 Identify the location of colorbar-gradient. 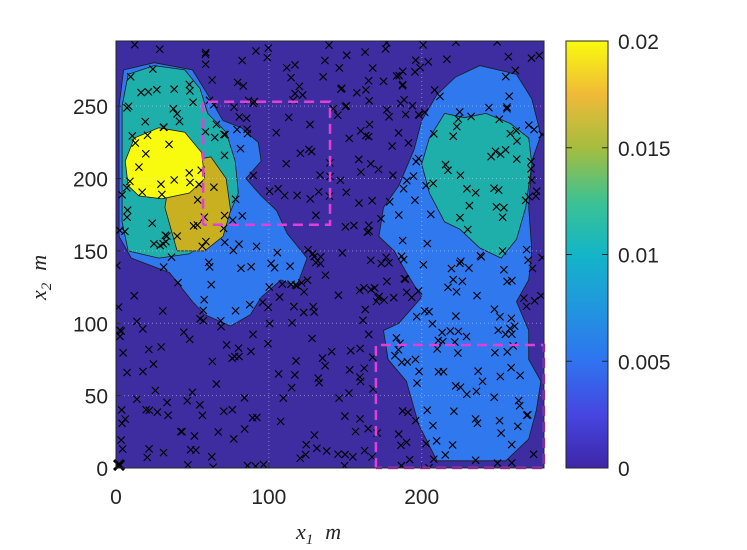
(587, 254).